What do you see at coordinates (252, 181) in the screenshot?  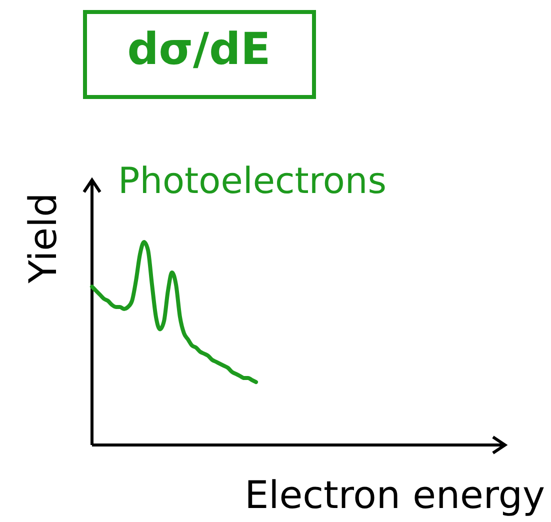 I see `series-label: Photoelectrons` at bounding box center [252, 181].